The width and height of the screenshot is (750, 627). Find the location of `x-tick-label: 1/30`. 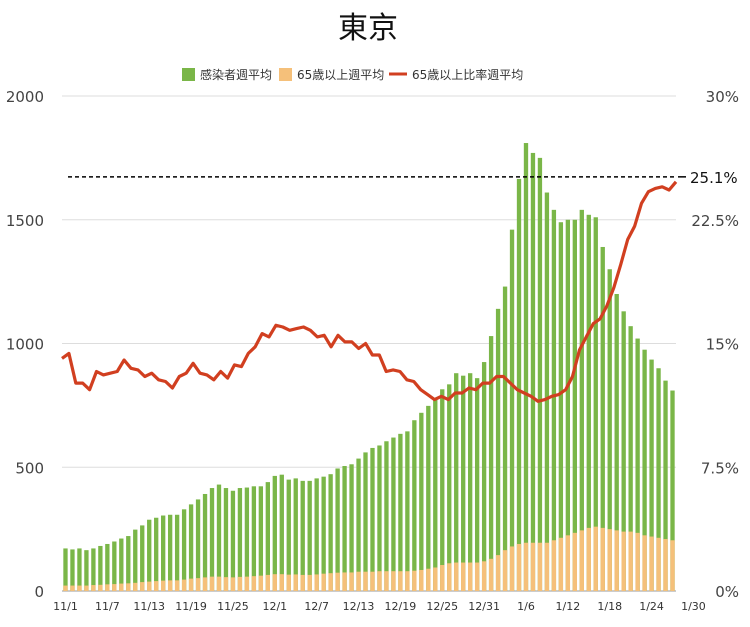

x-tick-label: 1/30 is located at coordinates (693, 606).